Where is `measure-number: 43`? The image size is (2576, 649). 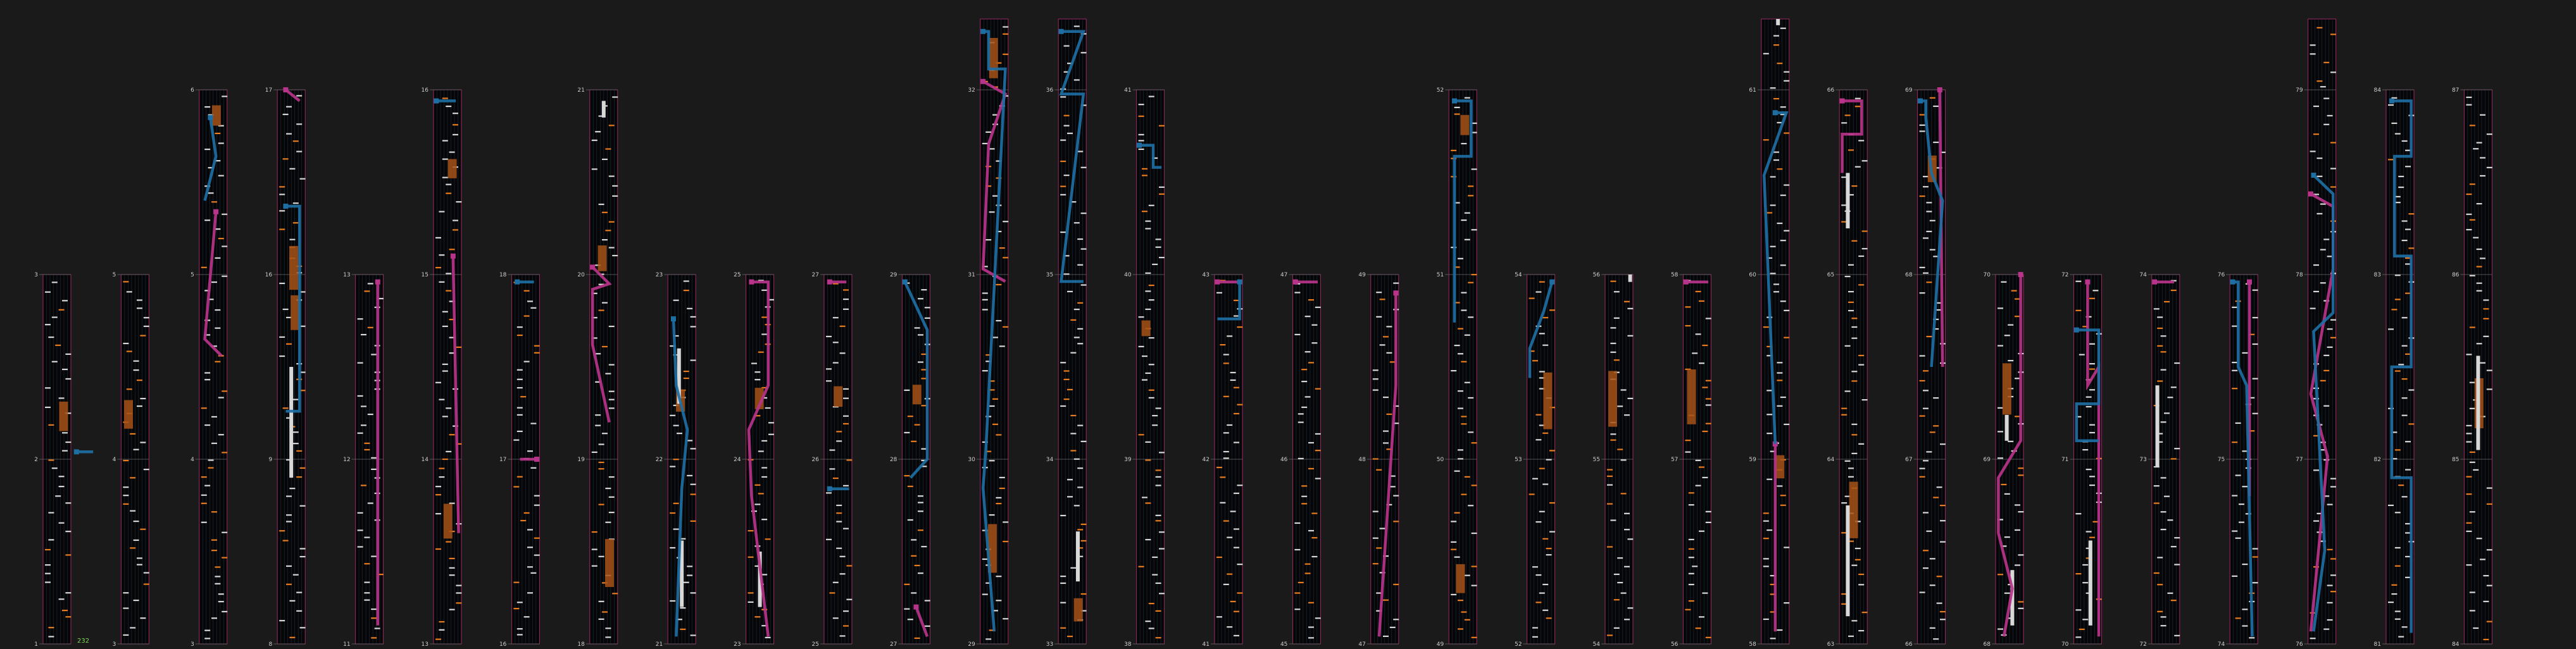 measure-number: 43 is located at coordinates (1206, 275).